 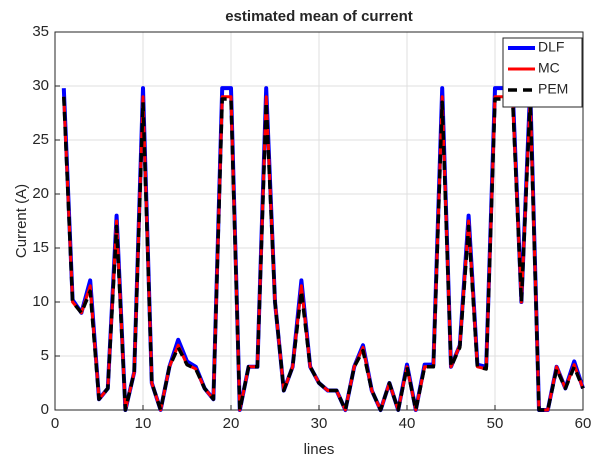 I want to click on y-tick-label: 30, so click(x=40, y=85).